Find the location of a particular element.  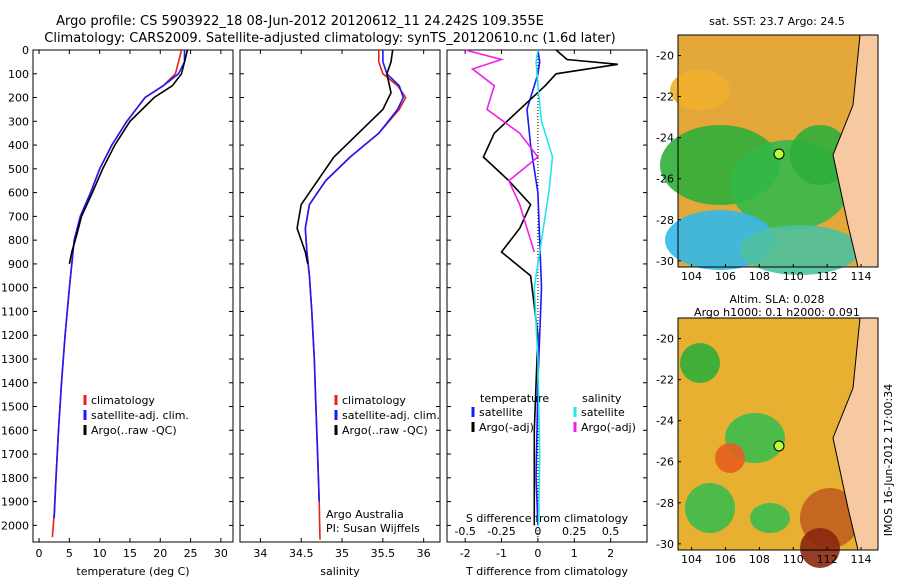

salinity-diff-tick-label: 0.25 is located at coordinates (574, 531).